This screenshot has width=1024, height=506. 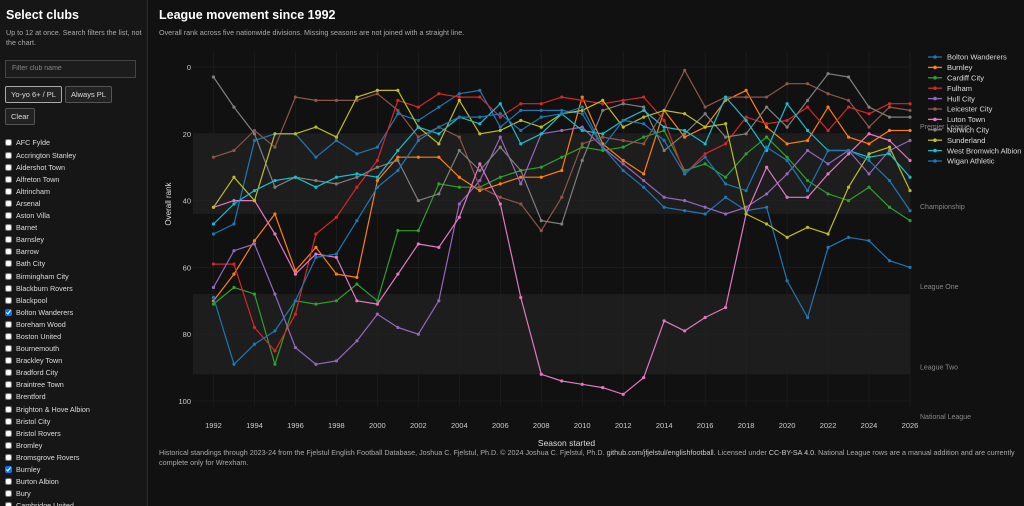 I want to click on club-item: Bristol City, so click(x=73, y=421).